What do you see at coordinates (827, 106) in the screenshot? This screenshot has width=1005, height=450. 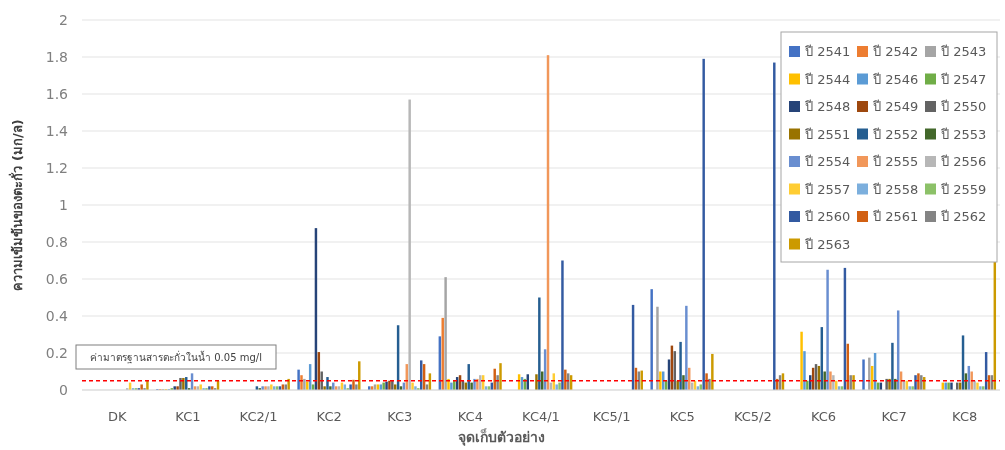 I see `legend-label: ปี 2548` at bounding box center [827, 106].